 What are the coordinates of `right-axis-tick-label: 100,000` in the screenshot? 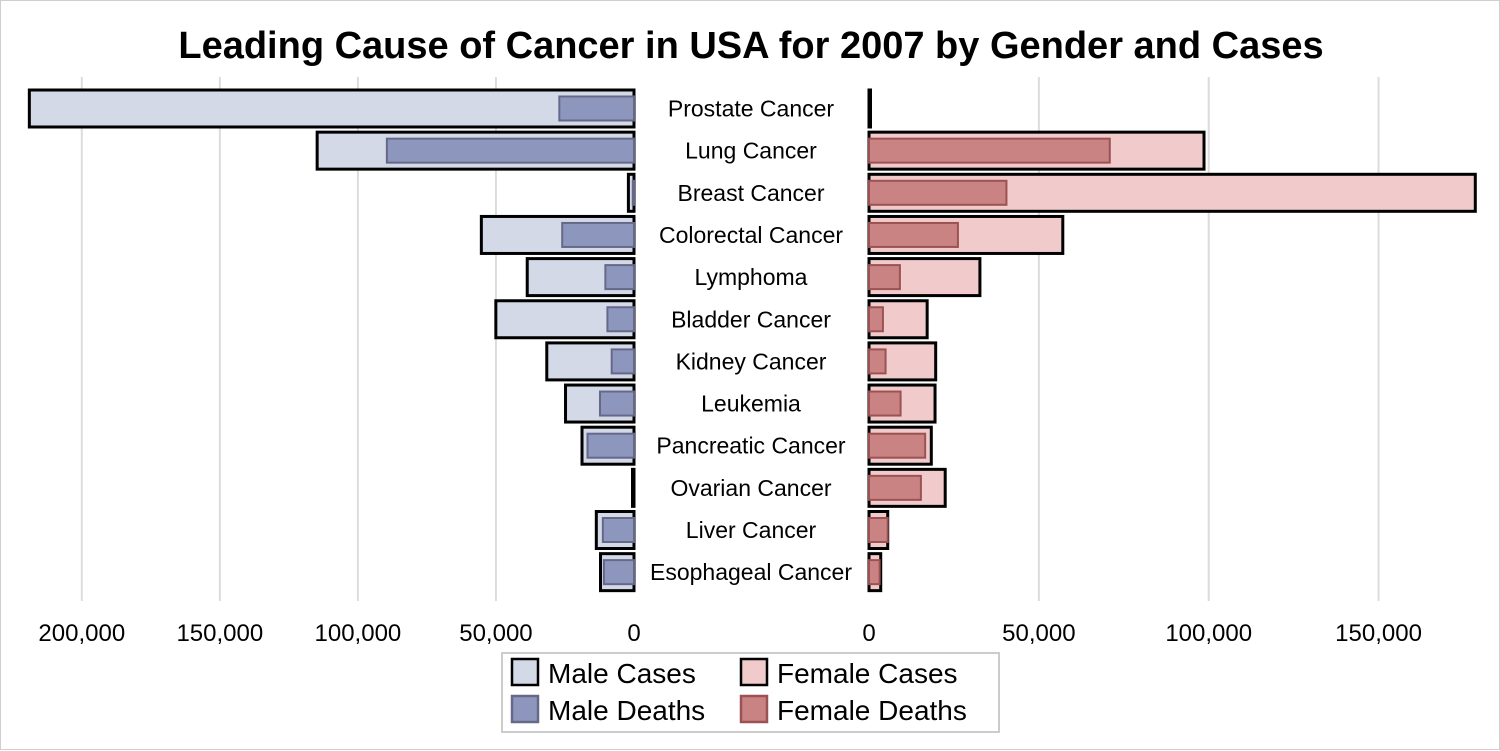 It's located at (1208, 633).